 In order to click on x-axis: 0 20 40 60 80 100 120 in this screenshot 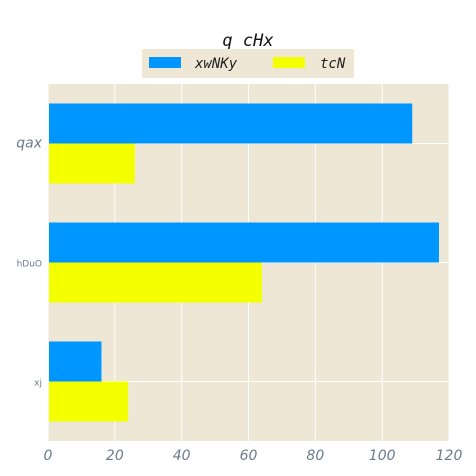, I will do `click(253, 456)`.